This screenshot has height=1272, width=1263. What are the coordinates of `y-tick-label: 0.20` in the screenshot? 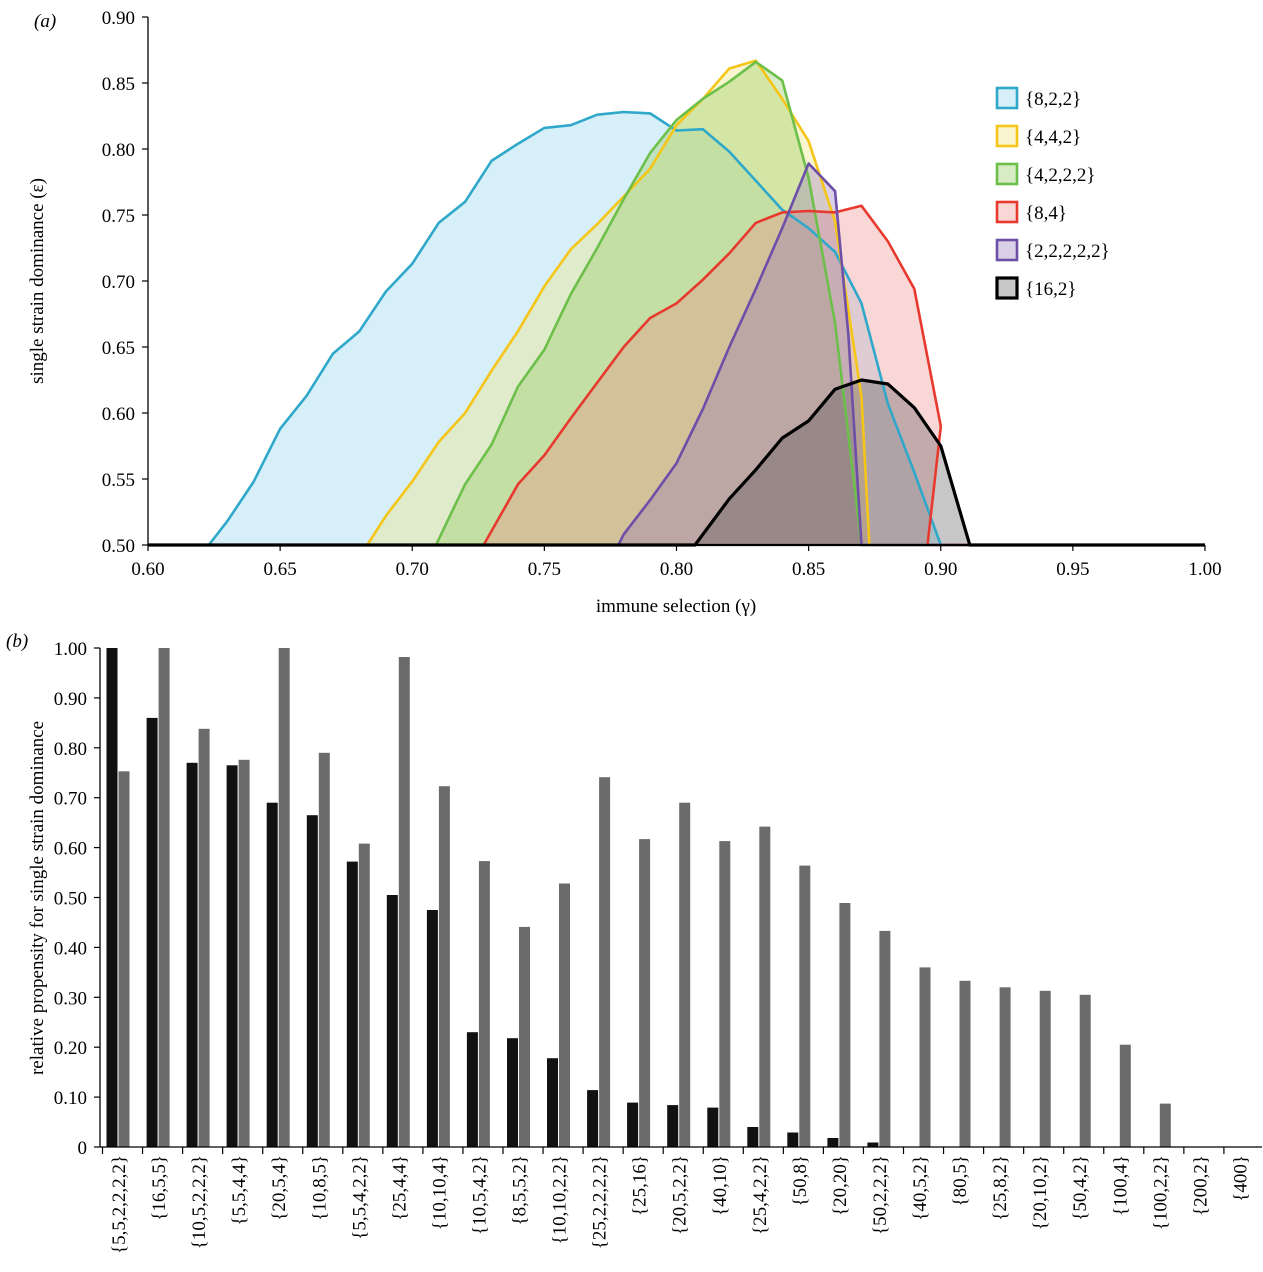 It's located at (70, 1048).